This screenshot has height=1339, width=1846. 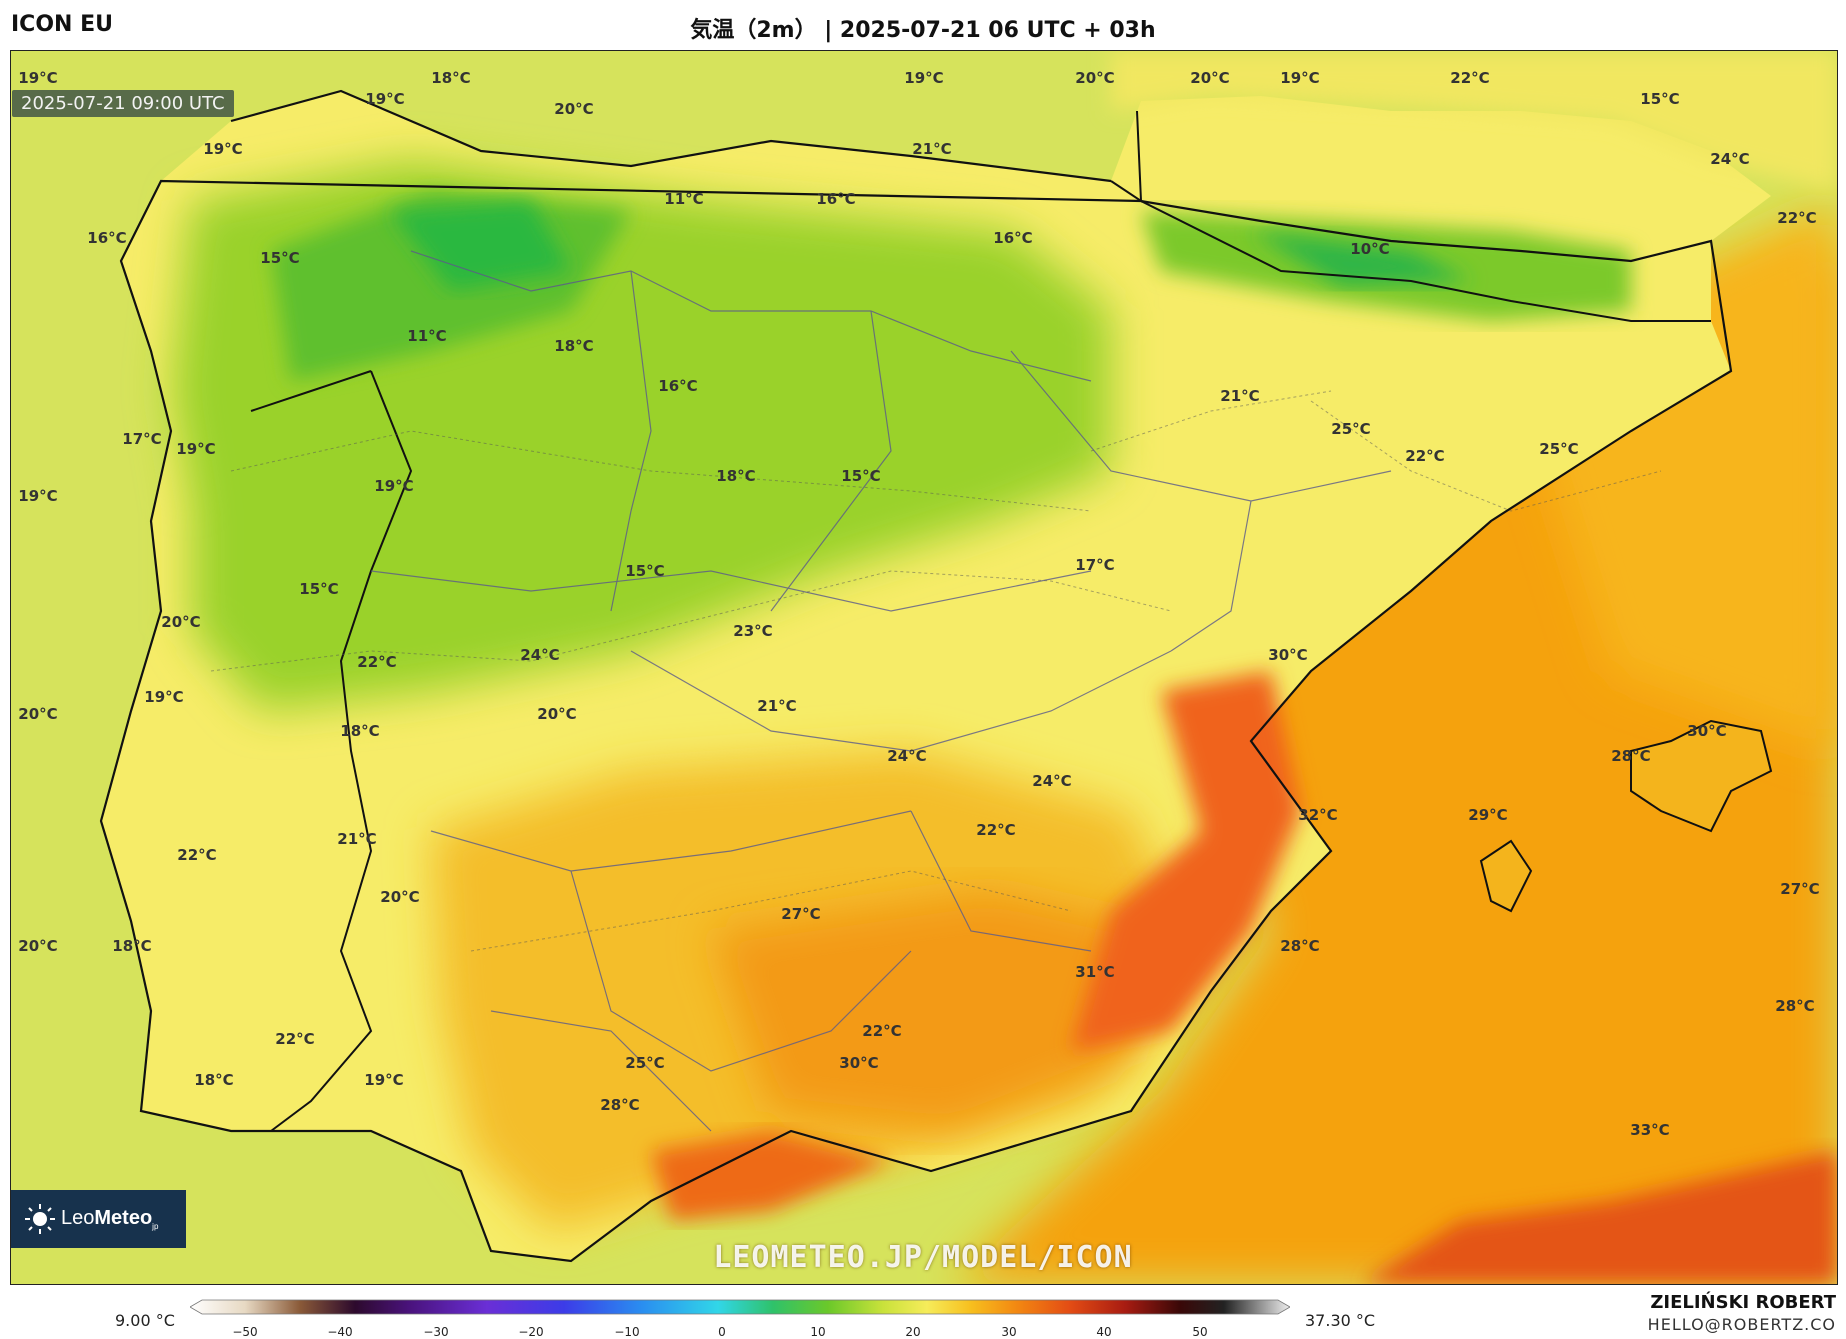 I want to click on ibiza-island, so click(x=1506, y=876).